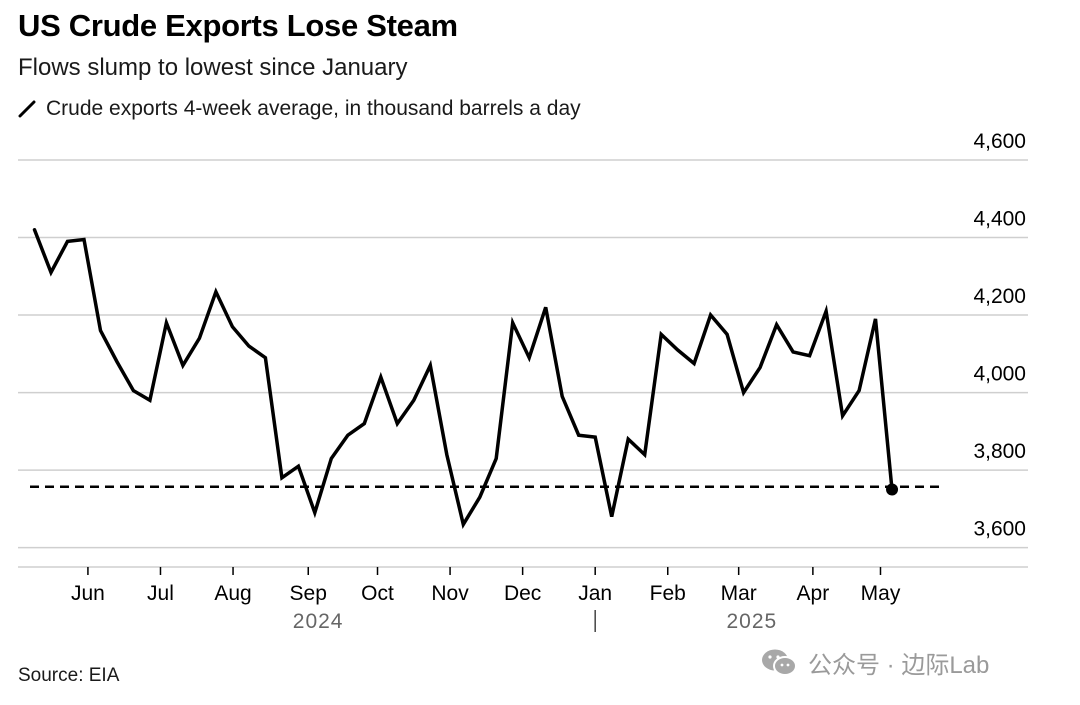 The image size is (1080, 705). What do you see at coordinates (450, 593) in the screenshot?
I see `x-tick-label: Nov` at bounding box center [450, 593].